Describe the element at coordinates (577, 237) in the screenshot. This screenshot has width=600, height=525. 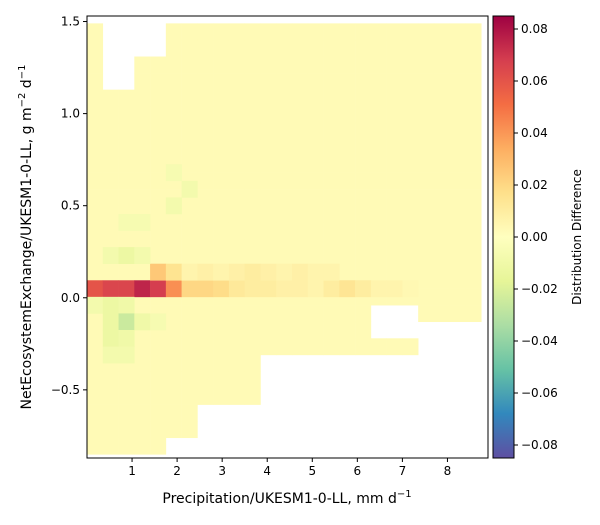
I see `colorbar-label: Distribution Difference` at that location.